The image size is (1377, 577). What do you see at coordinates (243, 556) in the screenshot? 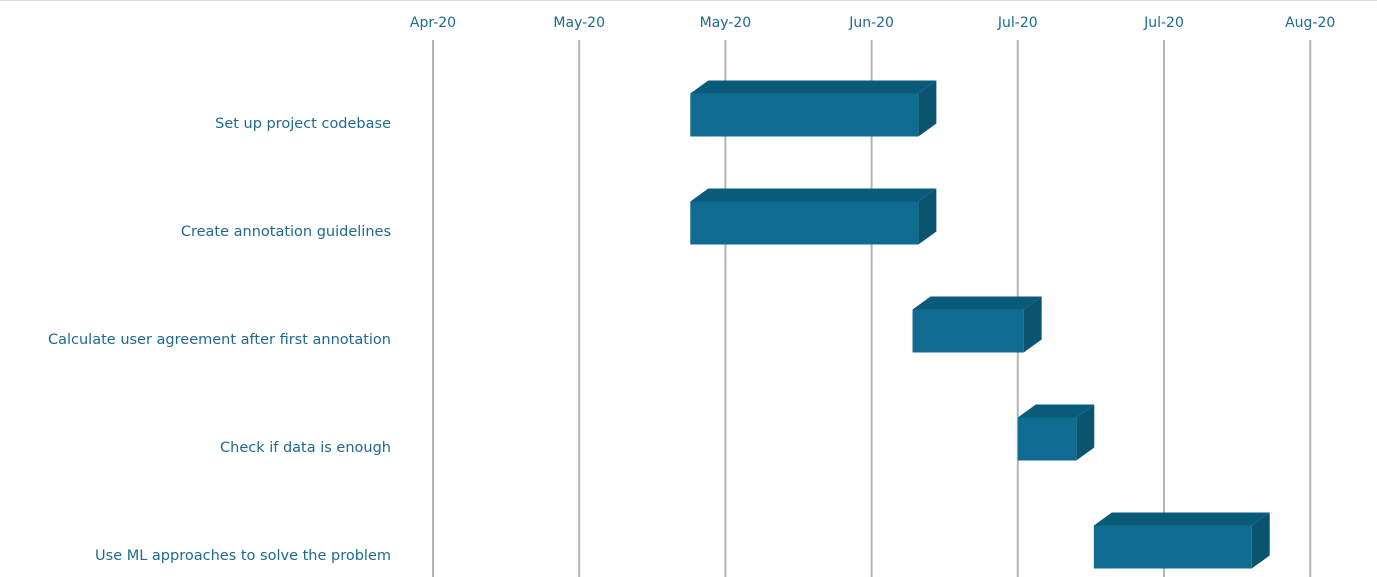
I see `task-label: Use ML approaches to solve the problem` at bounding box center [243, 556].